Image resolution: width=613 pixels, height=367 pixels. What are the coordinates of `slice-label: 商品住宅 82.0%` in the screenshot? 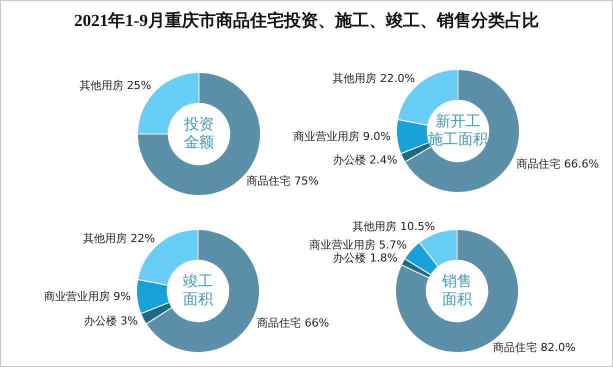 It's located at (534, 347).